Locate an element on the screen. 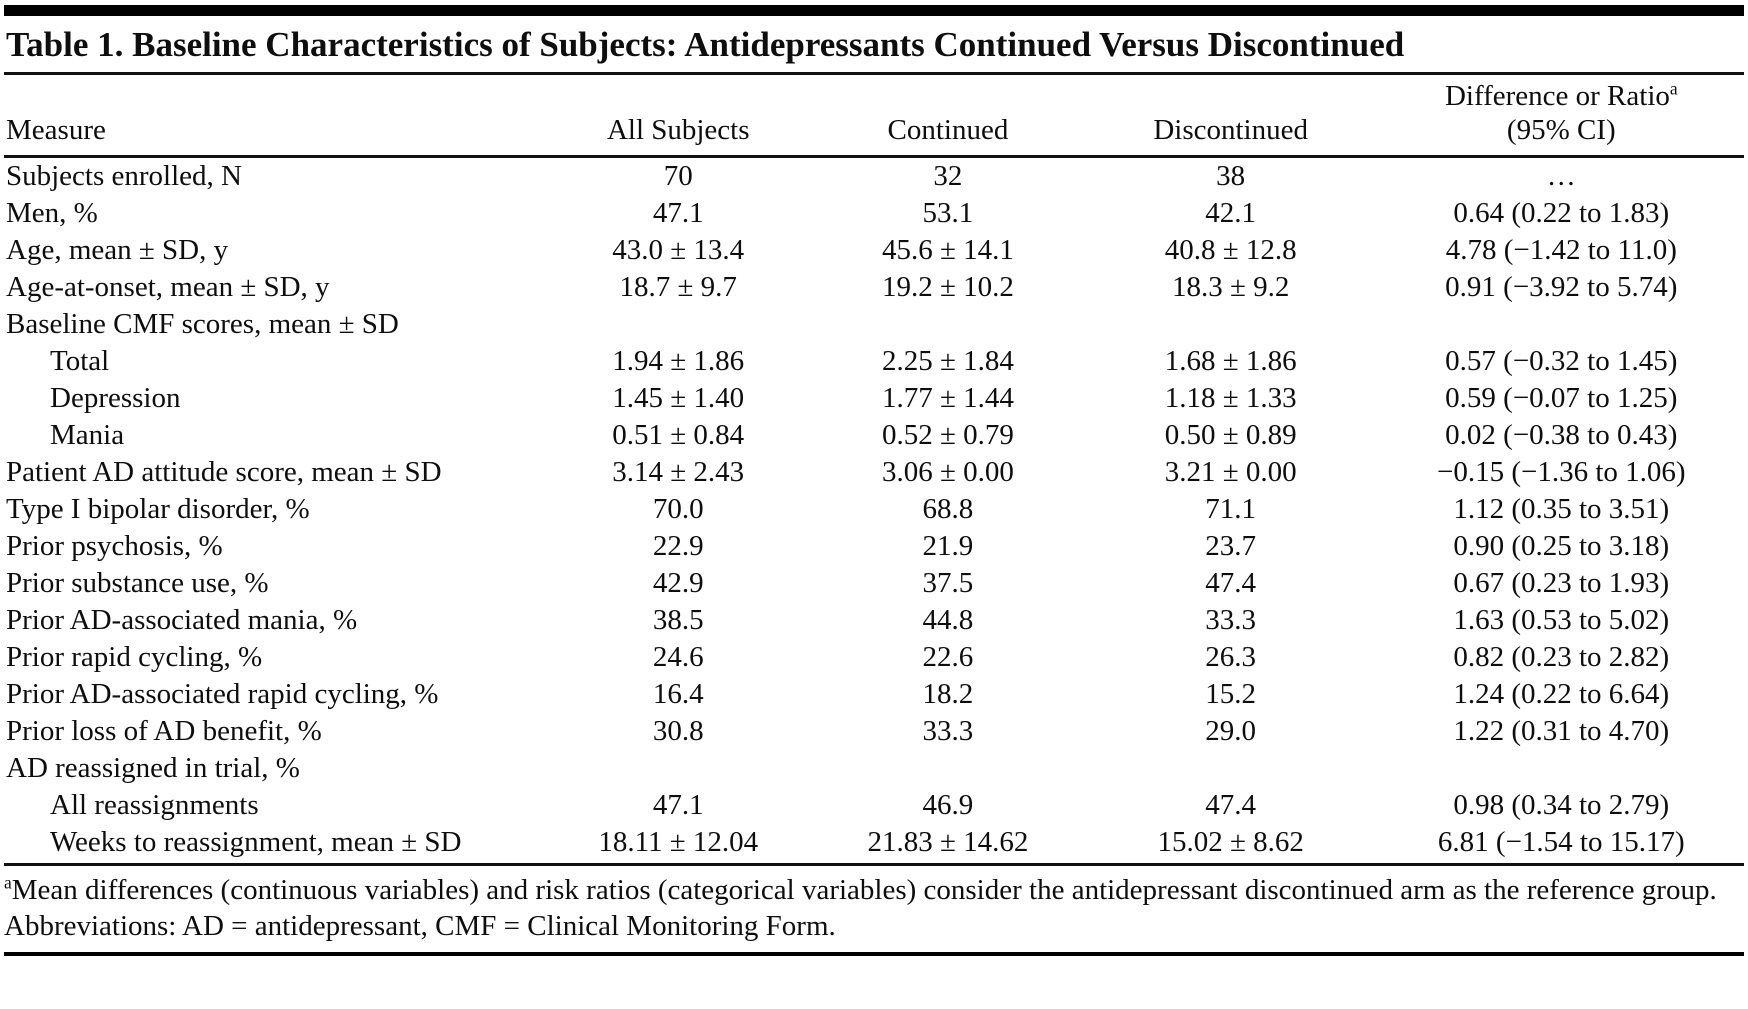 The image size is (1748, 1009). cell-difference: 0.82 (0.23 to 2.82) is located at coordinates (1561, 657).